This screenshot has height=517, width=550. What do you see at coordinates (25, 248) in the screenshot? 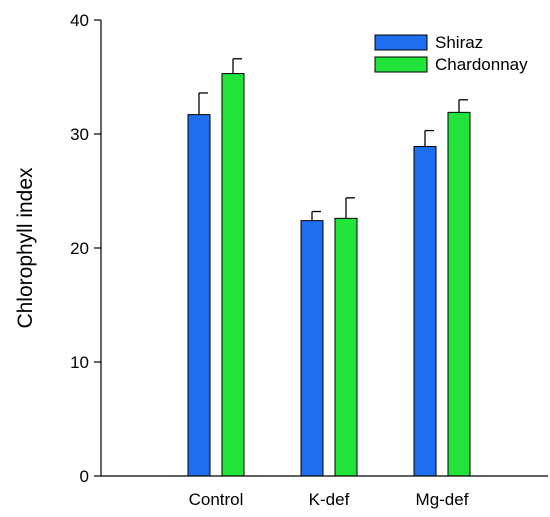
I see `y-axis-title: Chlorophyll index` at bounding box center [25, 248].